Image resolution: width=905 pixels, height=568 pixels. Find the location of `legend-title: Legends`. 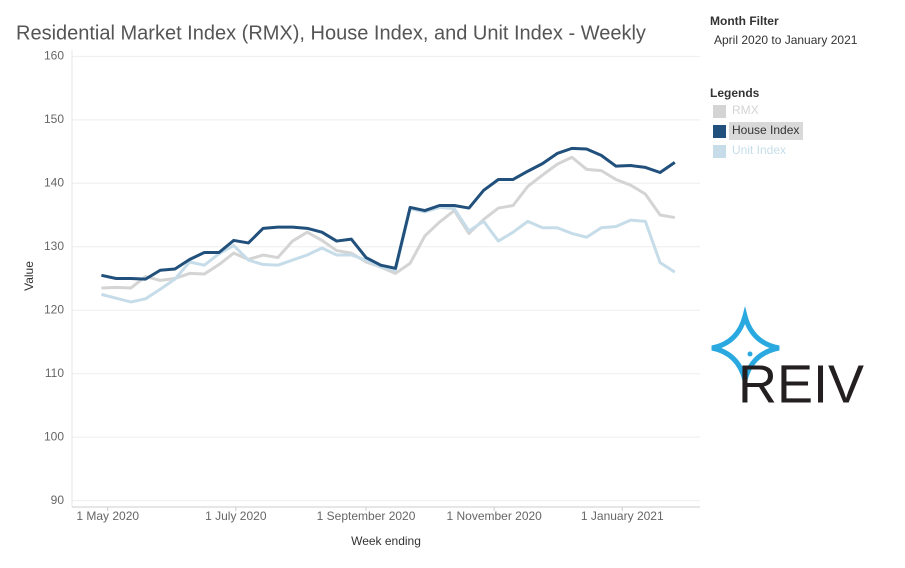

legend-title: Legends is located at coordinates (735, 93).